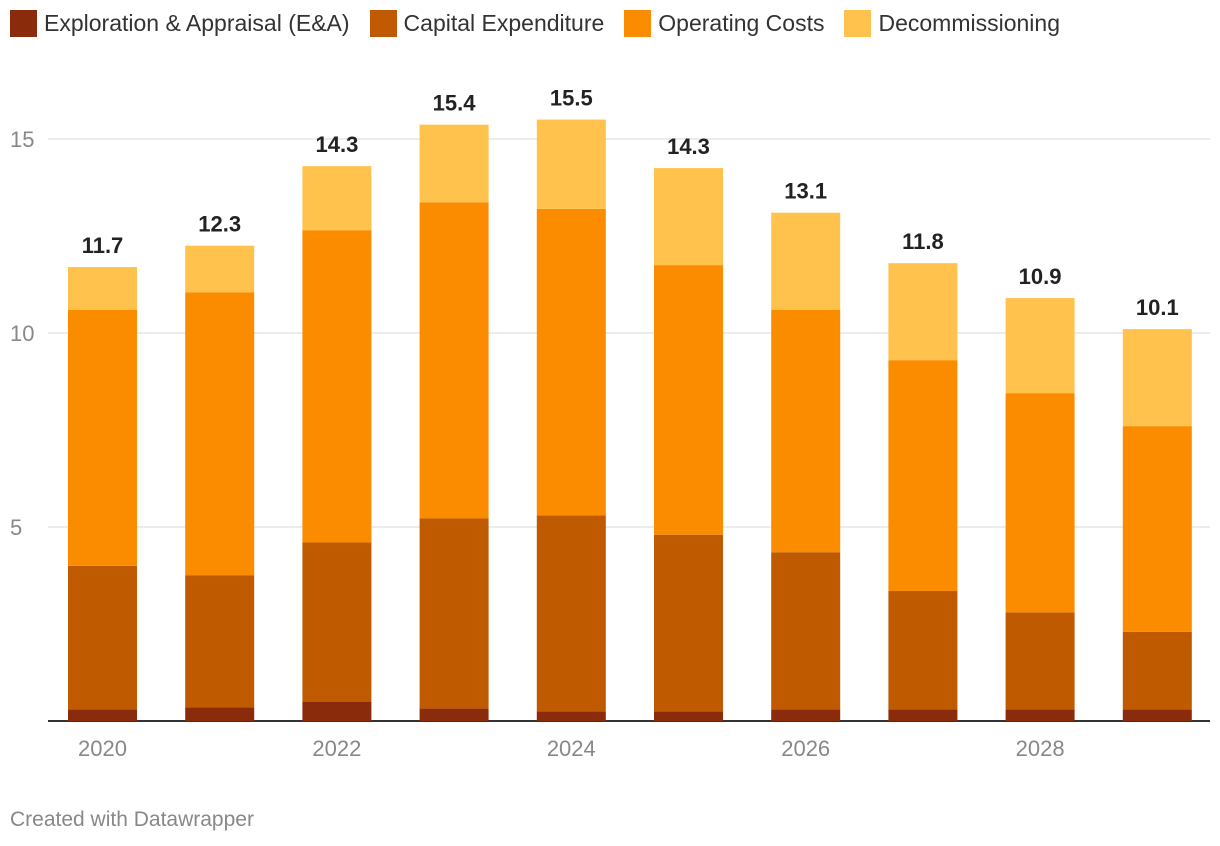 This screenshot has width=1220, height=846. What do you see at coordinates (132, 819) in the screenshot?
I see `footer-credit: Created with Datawrapper` at bounding box center [132, 819].